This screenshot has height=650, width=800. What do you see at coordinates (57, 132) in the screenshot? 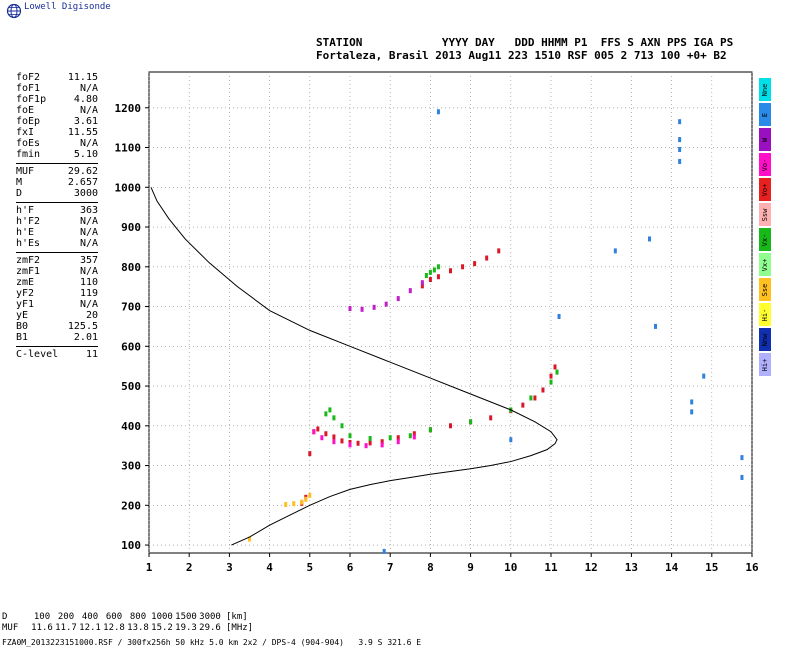
I see `param-row: fxI 11.55` at bounding box center [57, 132].